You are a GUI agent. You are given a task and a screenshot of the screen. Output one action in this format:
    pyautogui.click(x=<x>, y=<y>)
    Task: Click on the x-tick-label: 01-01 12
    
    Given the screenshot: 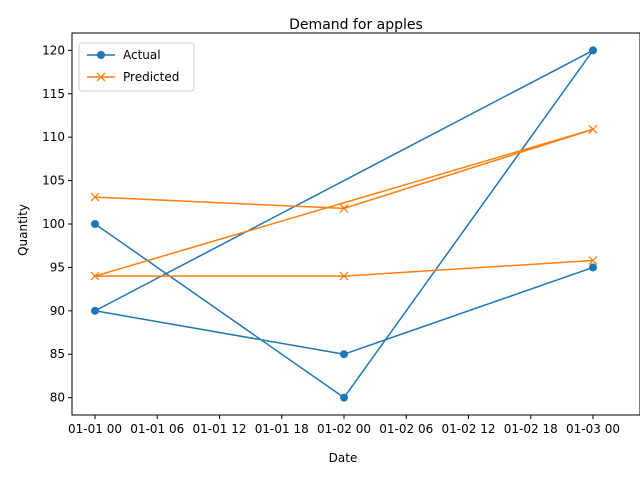 What is the action you would take?
    pyautogui.click(x=220, y=429)
    